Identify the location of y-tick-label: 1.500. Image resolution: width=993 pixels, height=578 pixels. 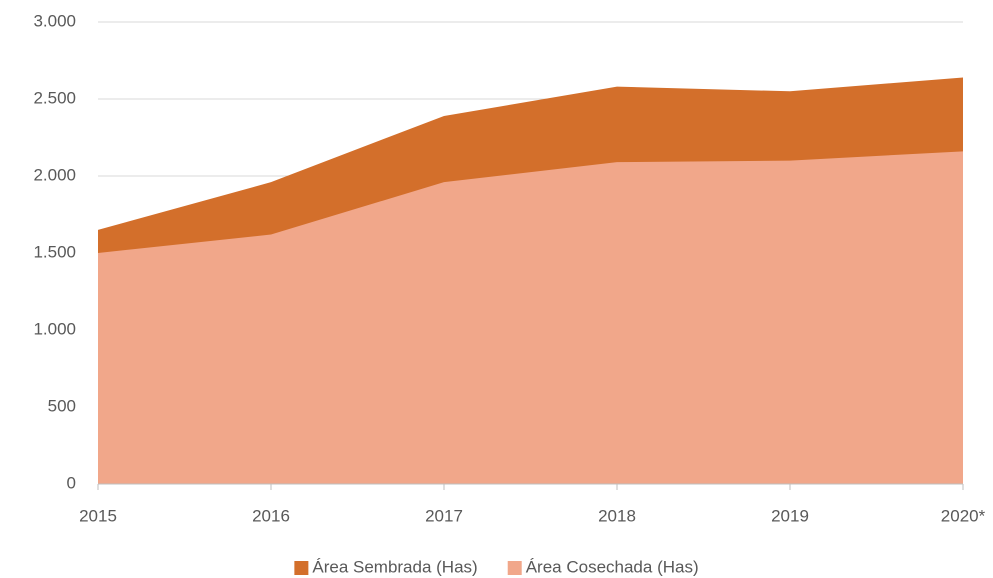
(54, 251).